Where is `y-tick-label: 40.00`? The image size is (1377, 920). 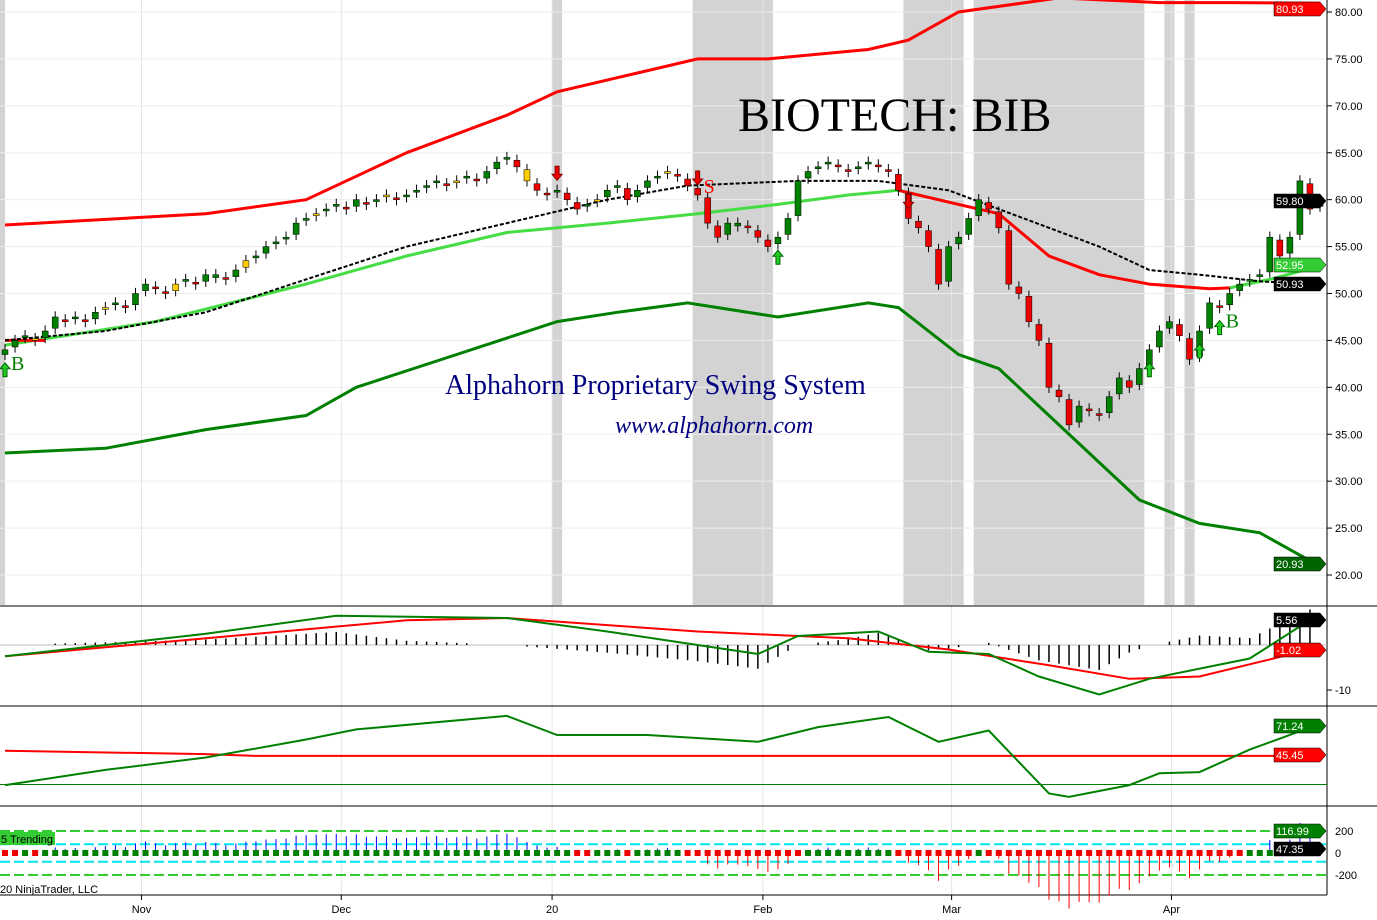
y-tick-label: 40.00 is located at coordinates (1349, 388).